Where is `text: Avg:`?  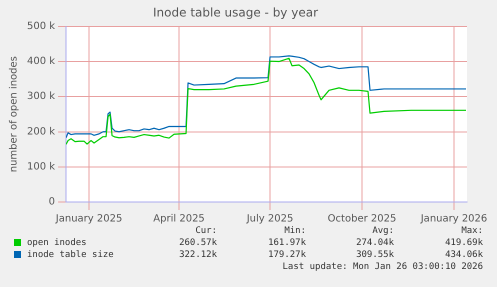 text: Avg: is located at coordinates (383, 231).